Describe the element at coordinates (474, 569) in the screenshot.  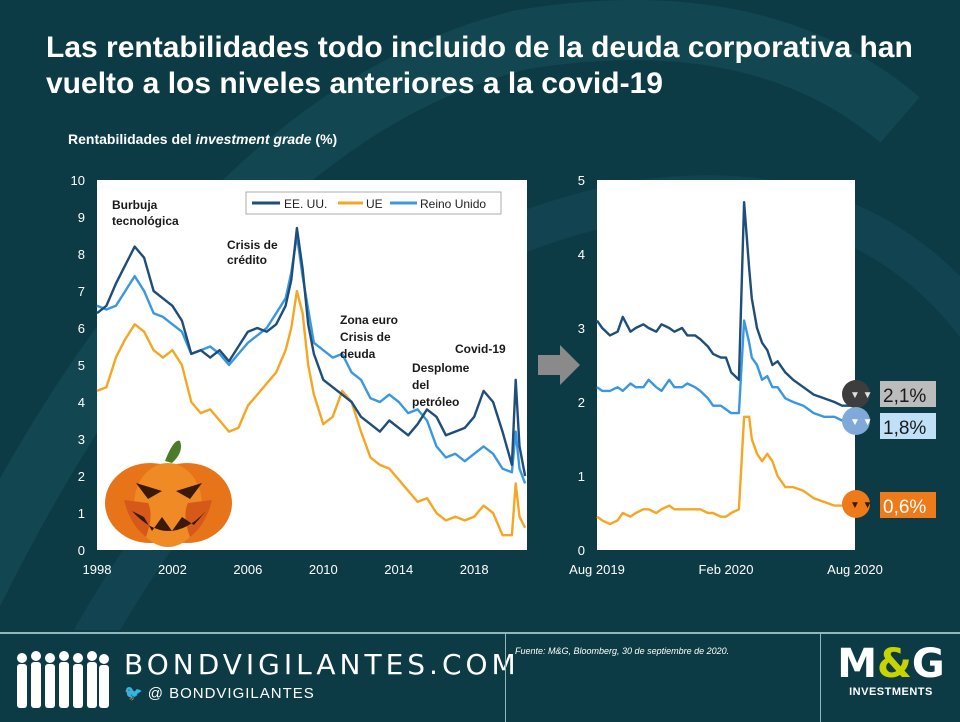
I see `x-tick-label: 2018` at that location.